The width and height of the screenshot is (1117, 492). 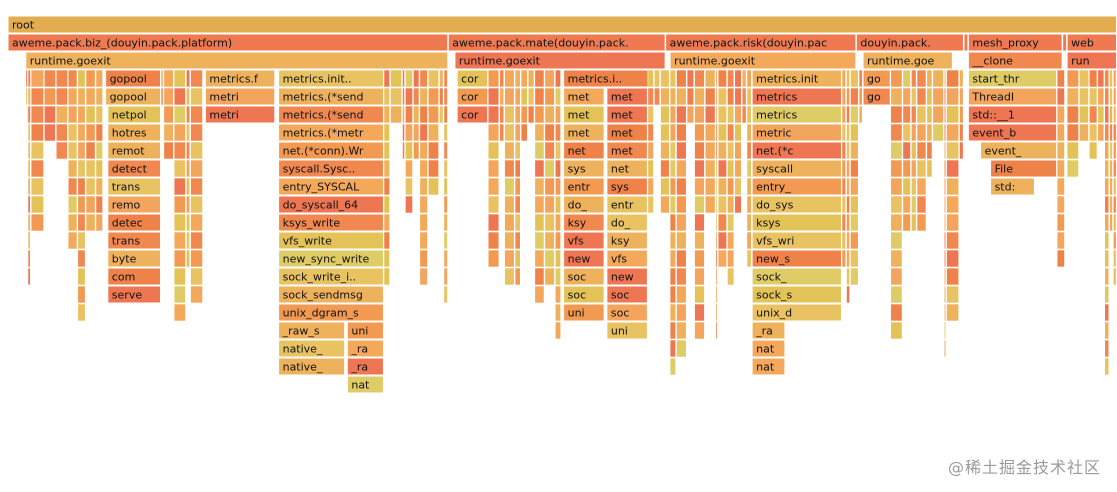 I want to click on flame-frame: vfs_write, so click(x=331, y=240).